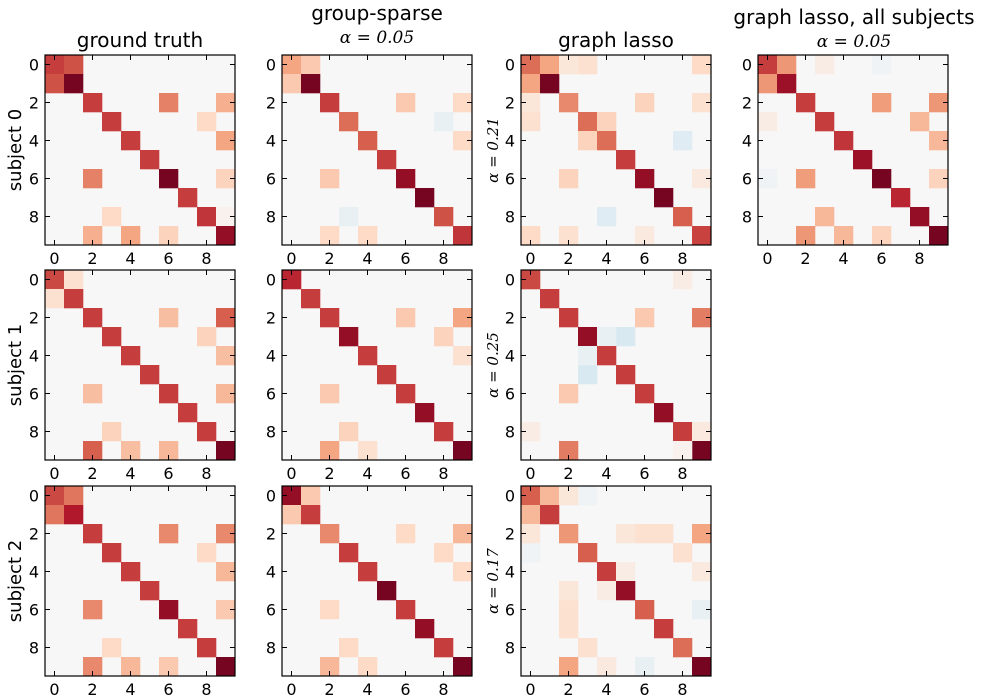  What do you see at coordinates (34, 496) in the screenshot?
I see `y-tick-label: 0` at bounding box center [34, 496].